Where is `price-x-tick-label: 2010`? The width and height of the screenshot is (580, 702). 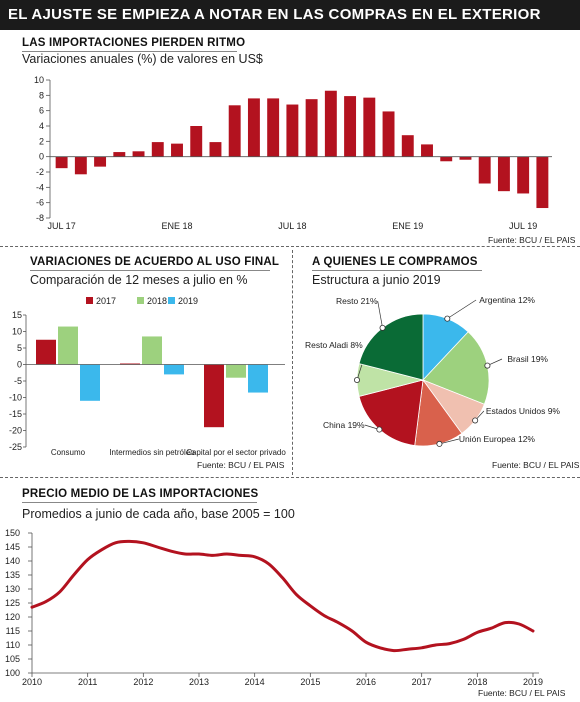 price-x-tick-label: 2010 is located at coordinates (32, 682).